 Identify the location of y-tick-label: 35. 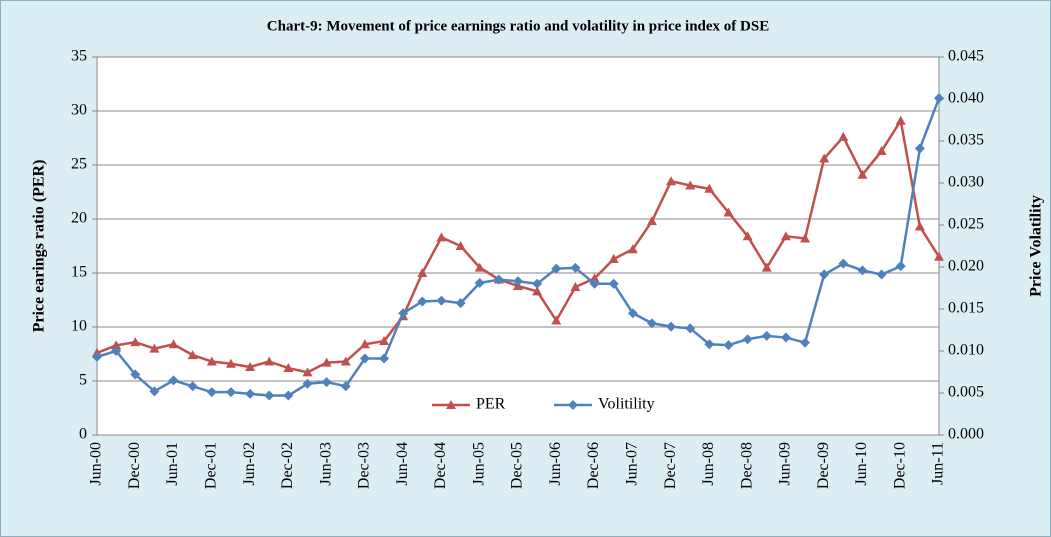
(79, 56).